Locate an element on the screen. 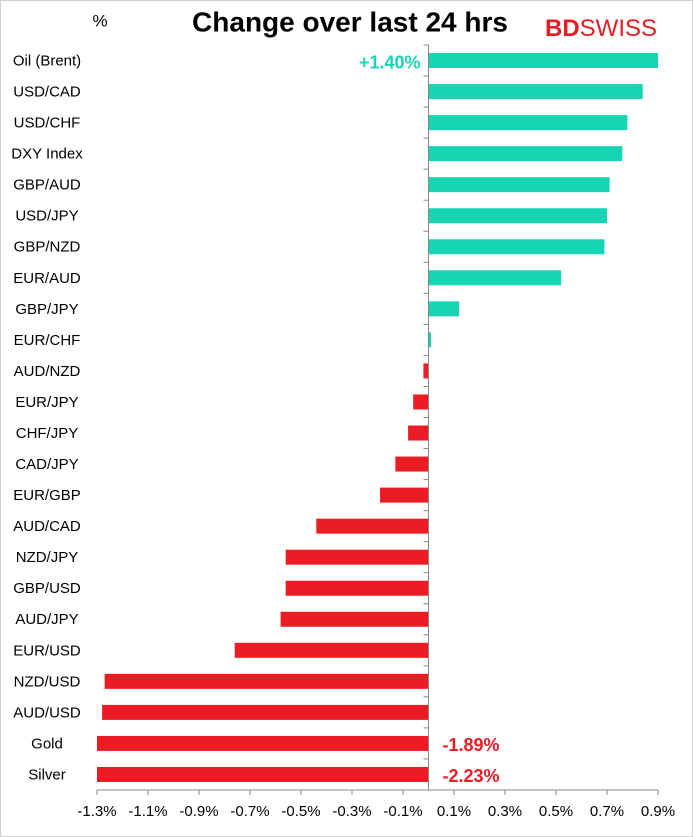 The height and width of the screenshot is (837, 693). y-tick-label: AUD/NZD is located at coordinates (47, 371).